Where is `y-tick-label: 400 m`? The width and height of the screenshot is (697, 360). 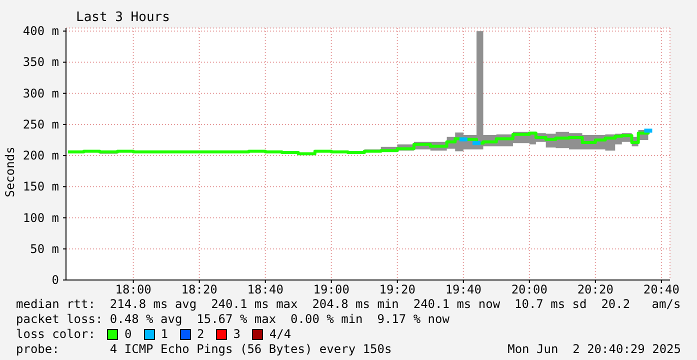 y-tick-label: 400 m is located at coordinates (40, 31).